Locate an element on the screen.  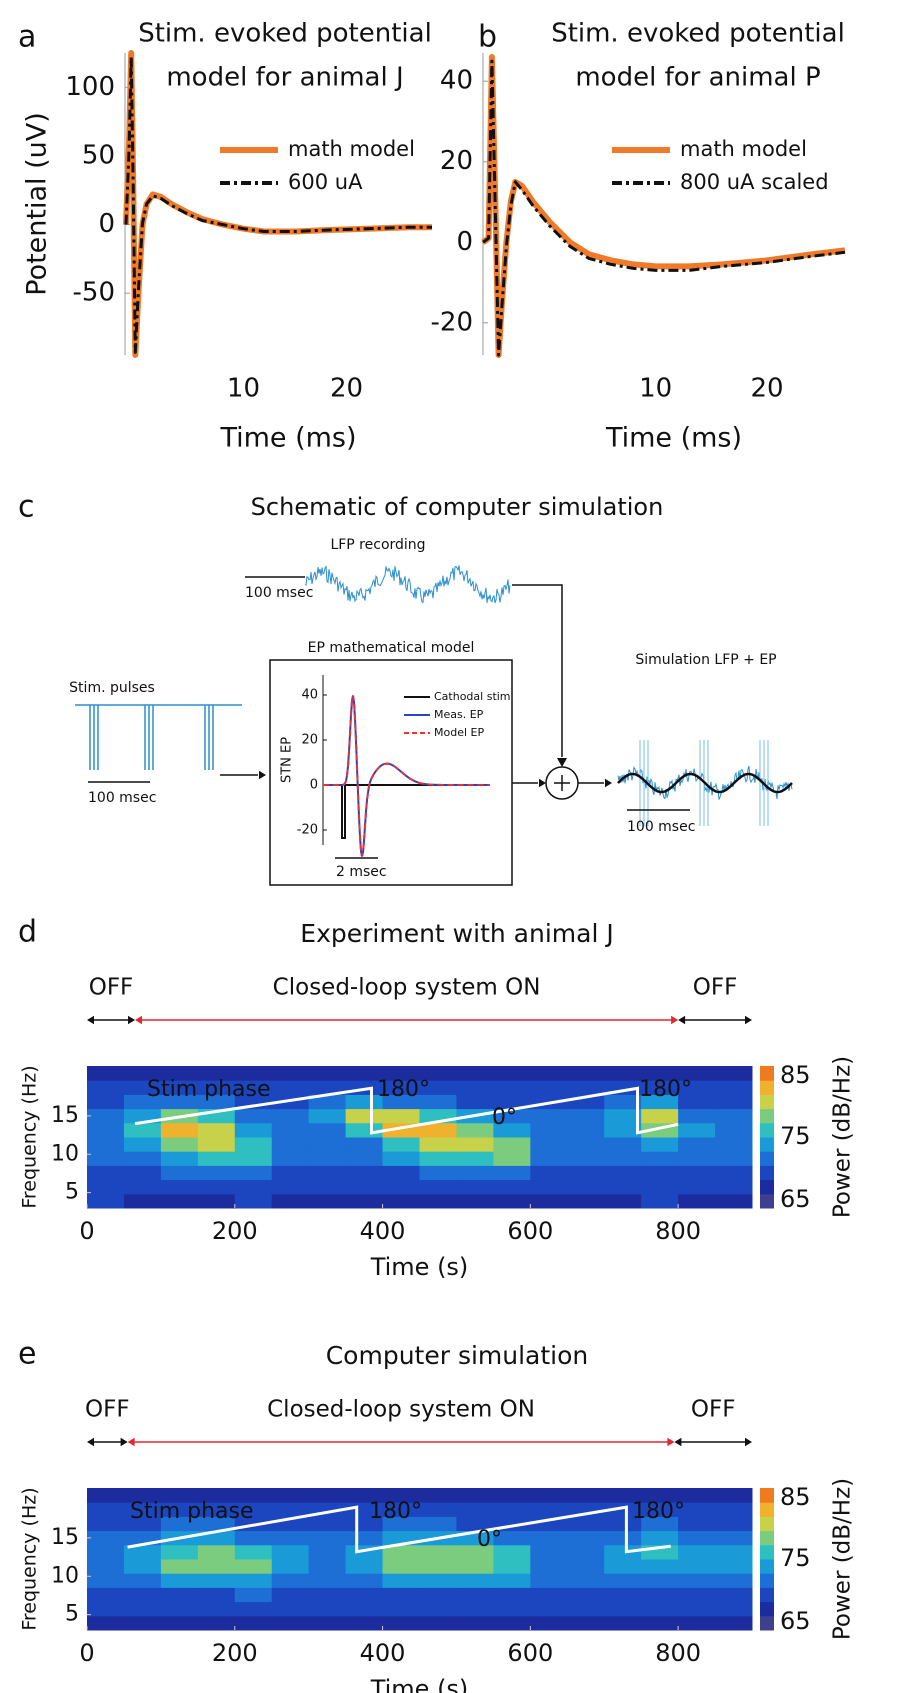
x-tick-label: 10 is located at coordinates (655, 389).